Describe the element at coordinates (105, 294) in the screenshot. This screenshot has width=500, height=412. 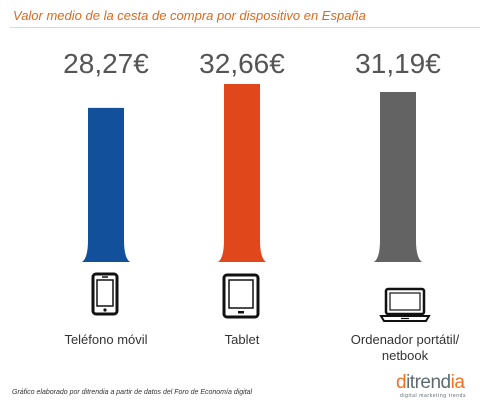
I see `smartphone-icon` at that location.